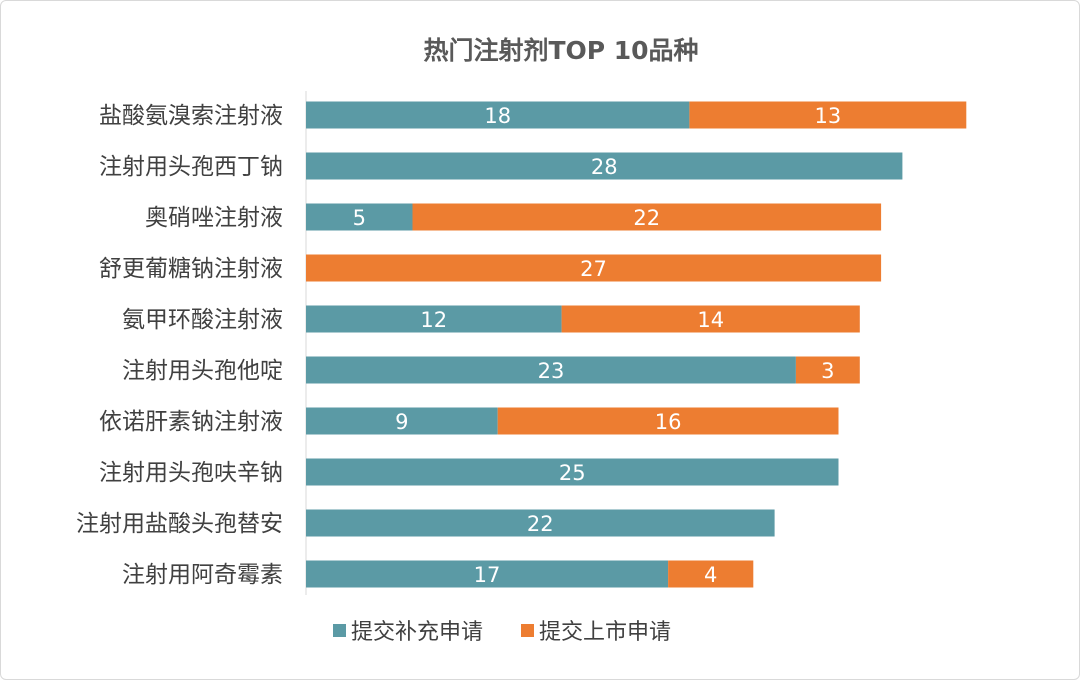 The width and height of the screenshot is (1080, 685). What do you see at coordinates (502, 632) in the screenshot?
I see `legend: 提交补充申请 提交上市申请` at bounding box center [502, 632].